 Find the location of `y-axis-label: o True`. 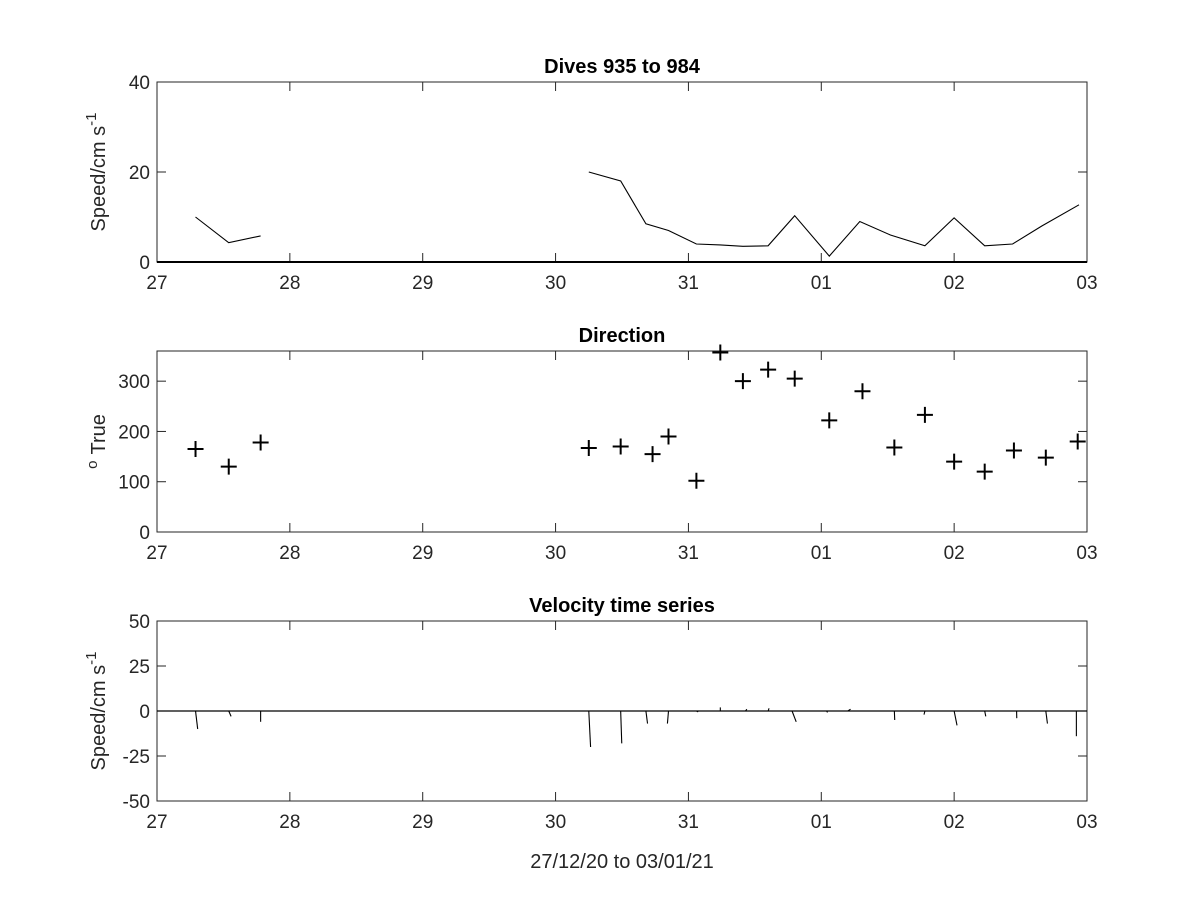

y-axis-label: o True is located at coordinates (97, 441).